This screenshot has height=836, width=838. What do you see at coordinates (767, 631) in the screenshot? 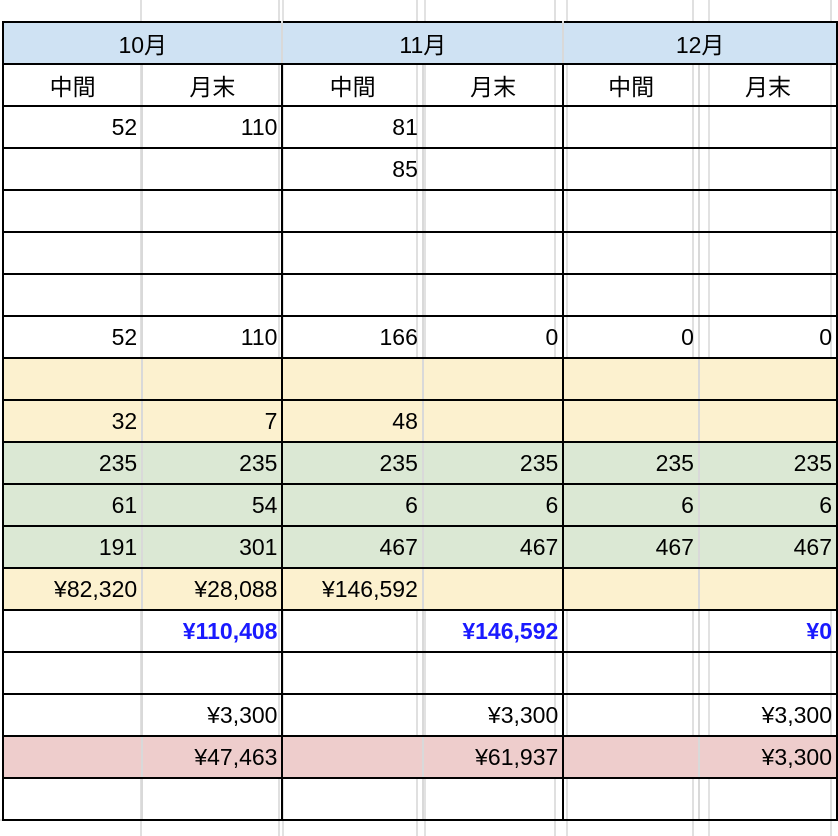
I see `table-cell: ¥0` at bounding box center [767, 631].